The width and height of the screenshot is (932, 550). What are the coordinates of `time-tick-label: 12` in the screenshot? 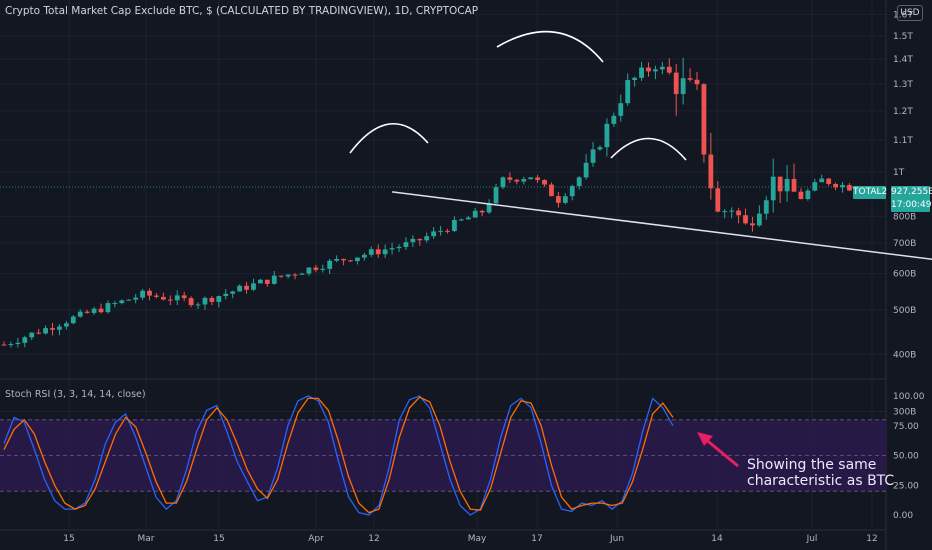 It's located at (373, 539).